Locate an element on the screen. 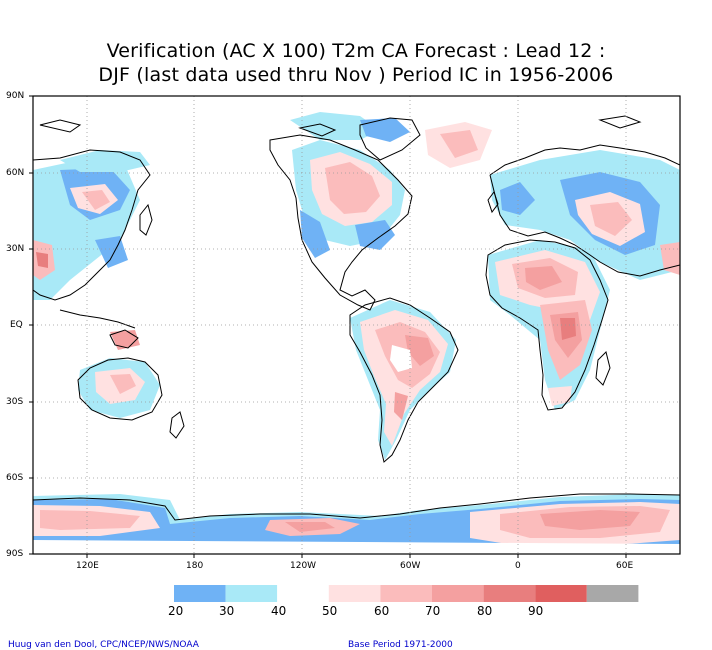 The image size is (712, 650). lon-label-120w: 120W is located at coordinates (303, 566).